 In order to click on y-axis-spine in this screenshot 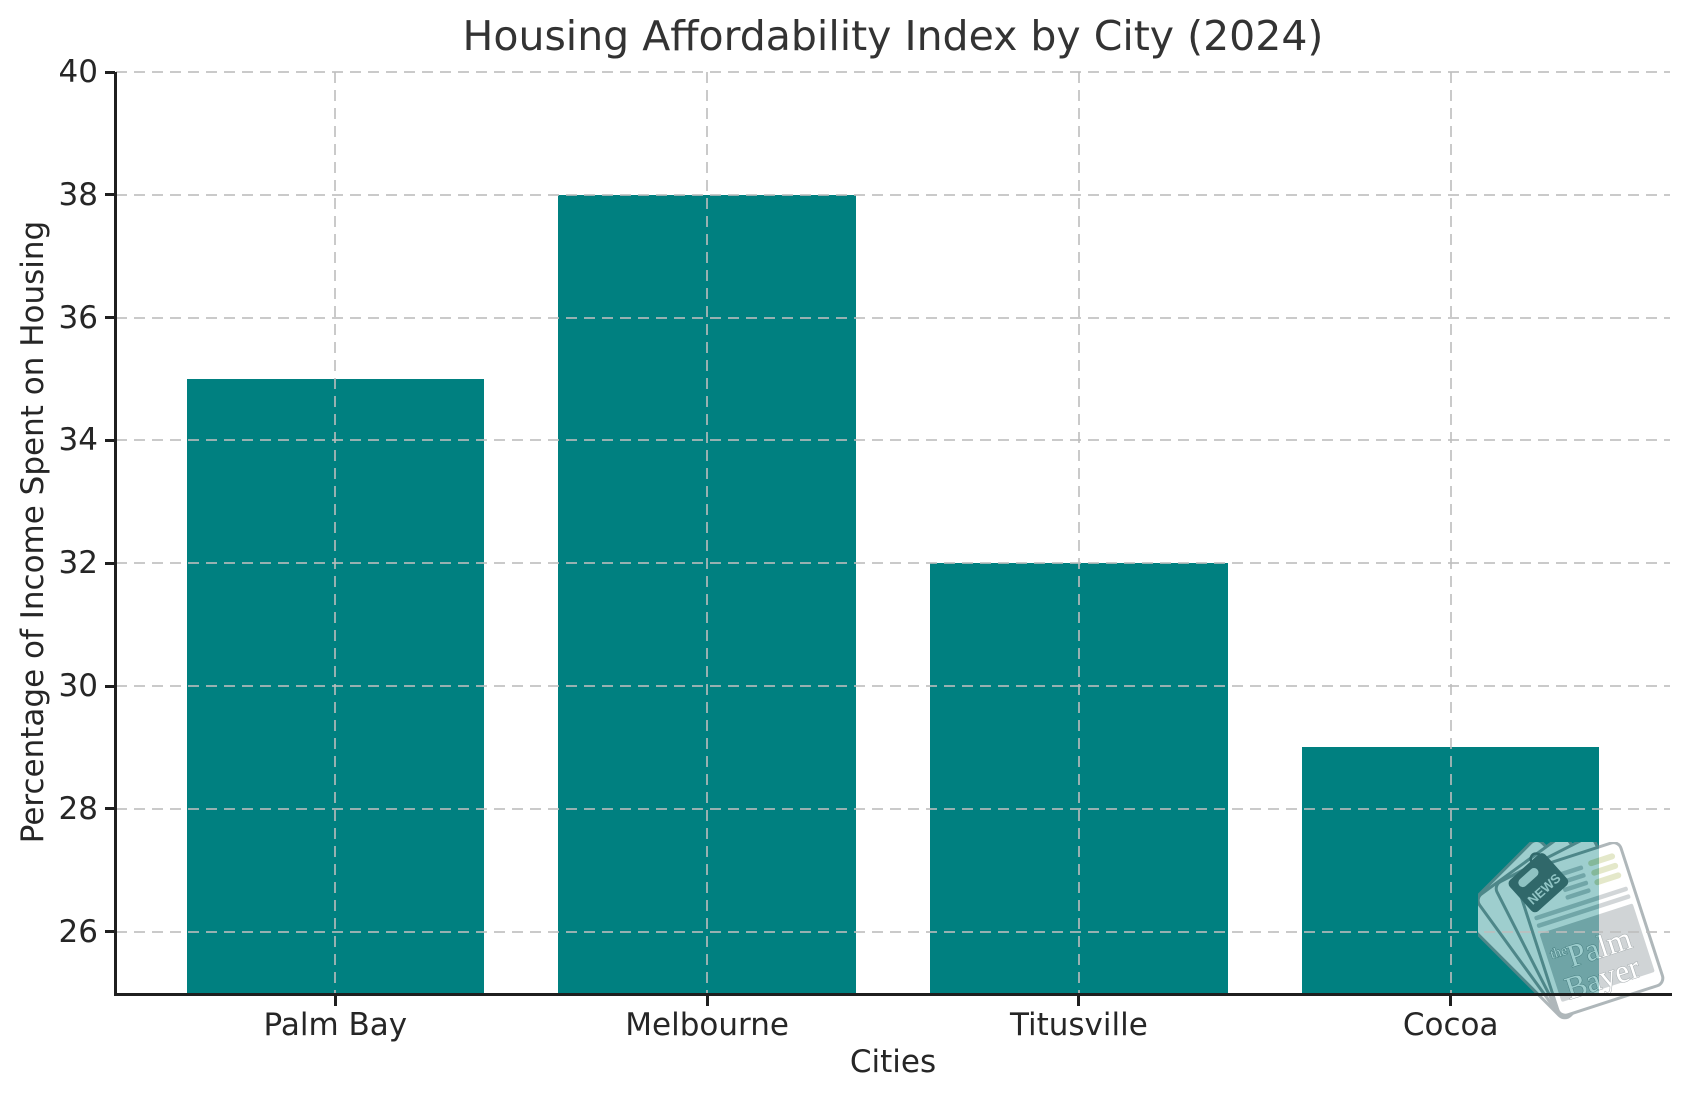, I will do `click(115, 534)`.